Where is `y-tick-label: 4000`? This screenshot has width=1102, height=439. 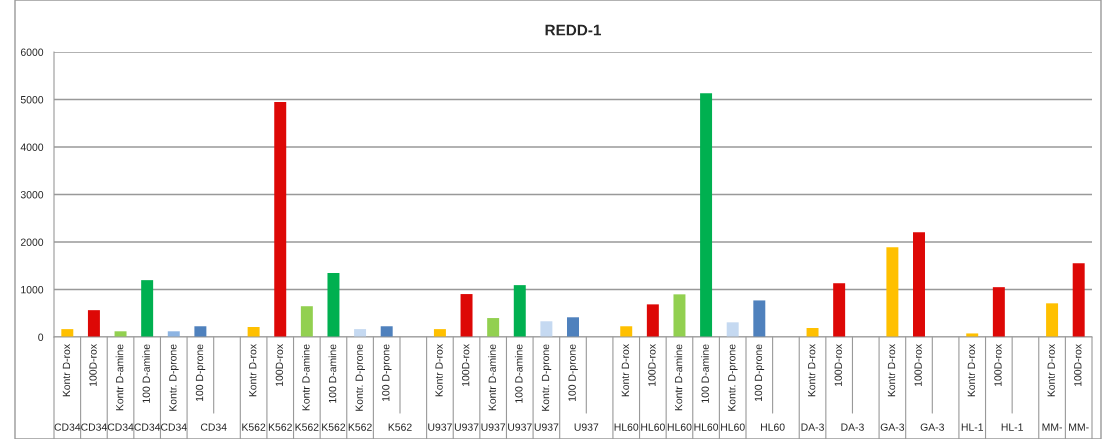
y-tick-label: 4000 is located at coordinates (32, 147).